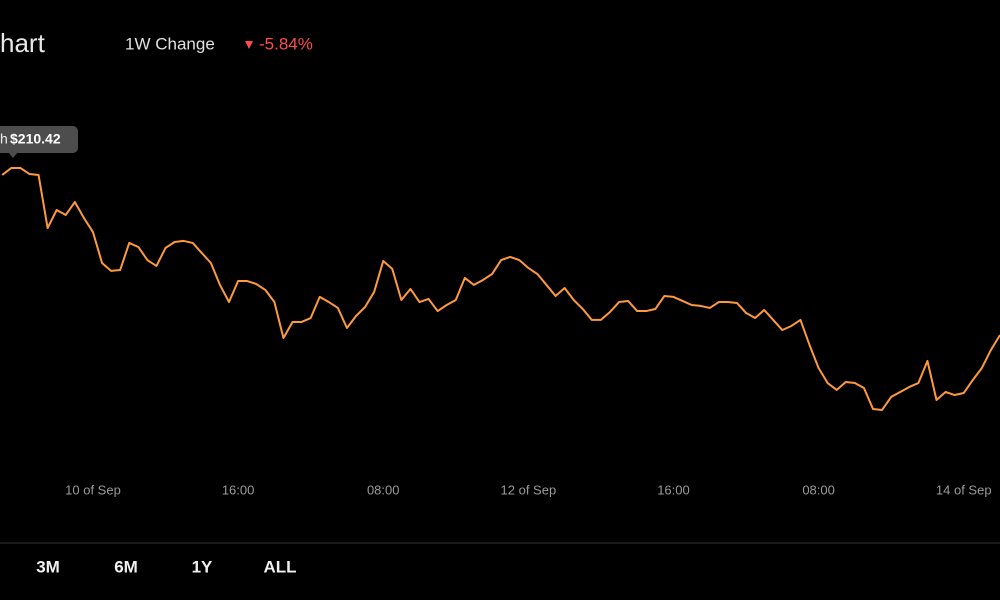 This screenshot has height=600, width=1000. I want to click on tooltip: h $210.42, so click(39, 142).